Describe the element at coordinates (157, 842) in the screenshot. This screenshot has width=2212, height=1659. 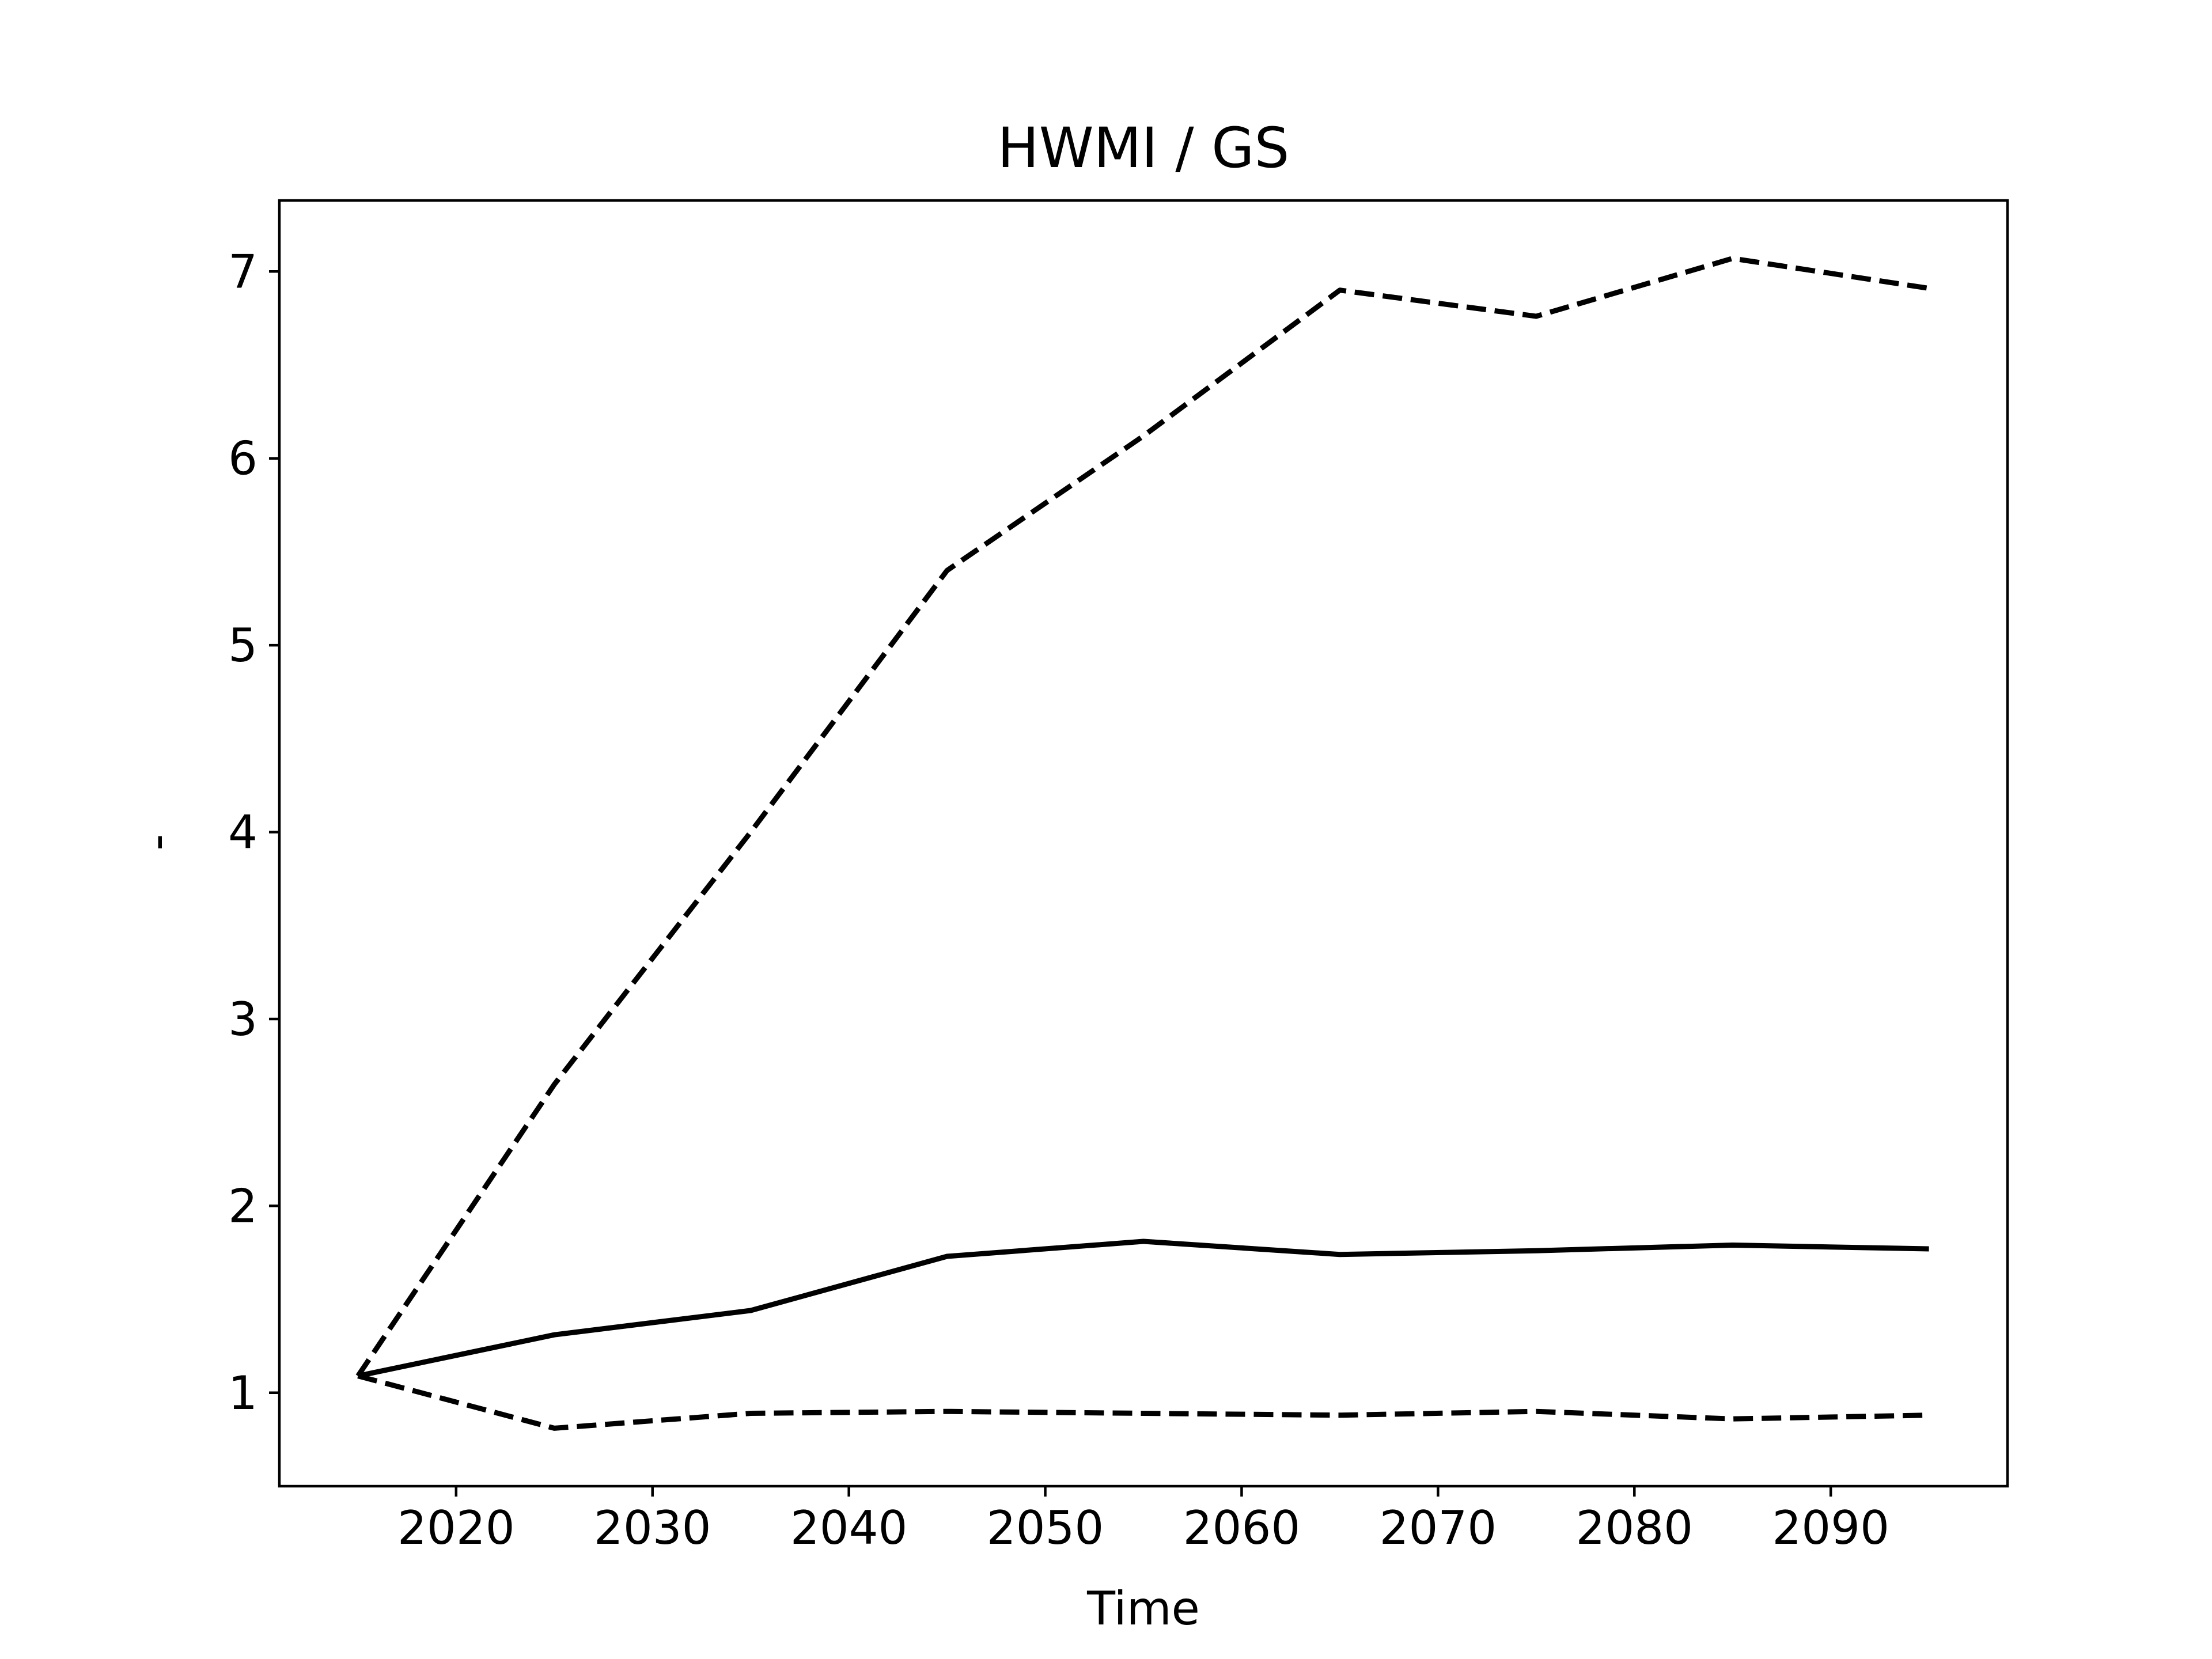
I see `y-axis-label: -` at that location.